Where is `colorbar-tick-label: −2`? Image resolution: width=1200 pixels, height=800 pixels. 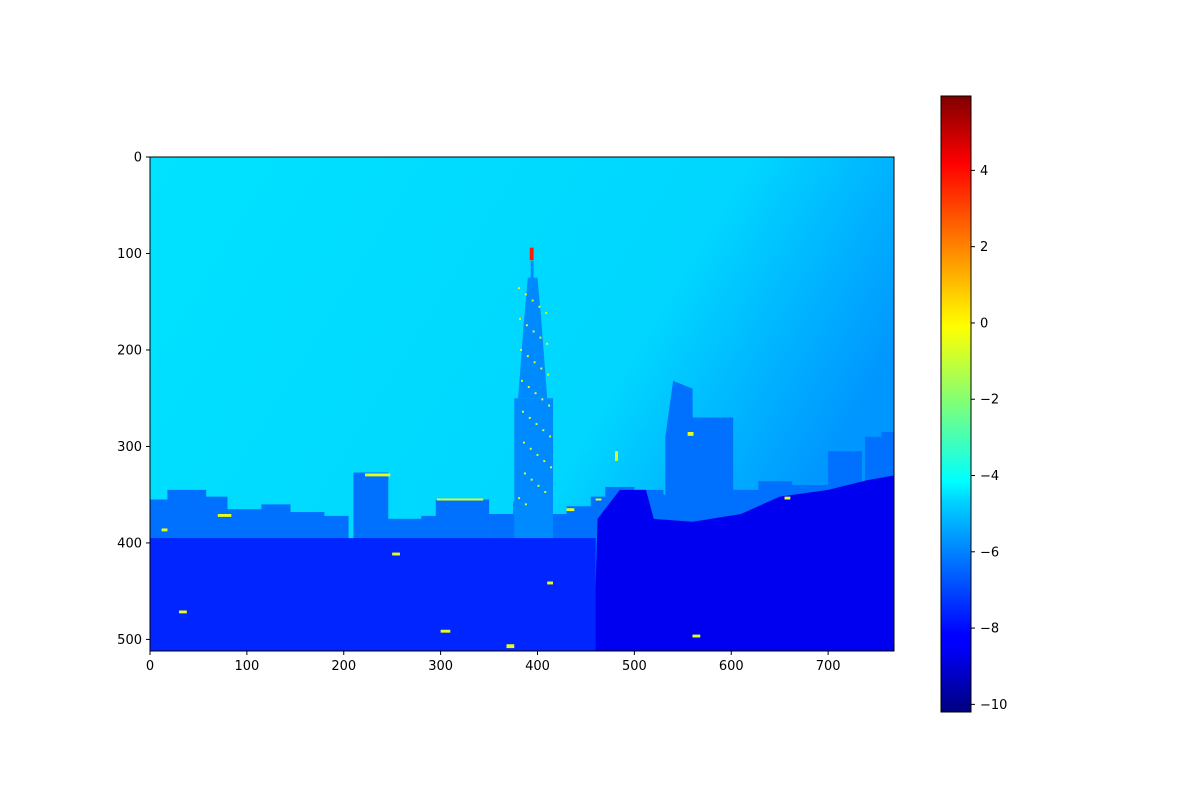 colorbar-tick-label: −2 is located at coordinates (989, 400).